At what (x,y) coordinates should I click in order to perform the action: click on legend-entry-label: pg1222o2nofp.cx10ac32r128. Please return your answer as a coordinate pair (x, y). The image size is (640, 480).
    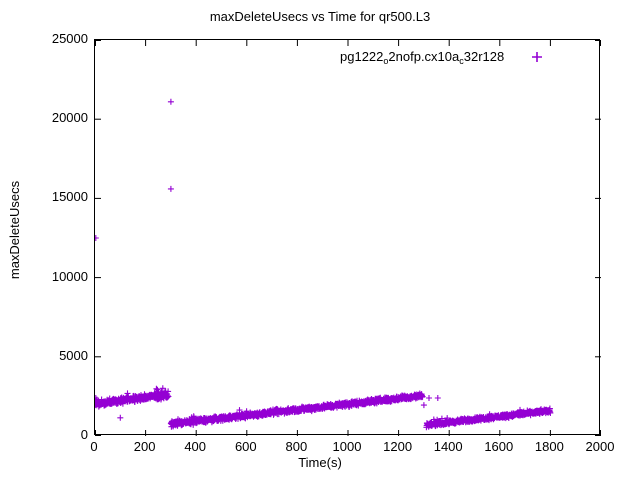
    Looking at the image, I should click on (422, 57).